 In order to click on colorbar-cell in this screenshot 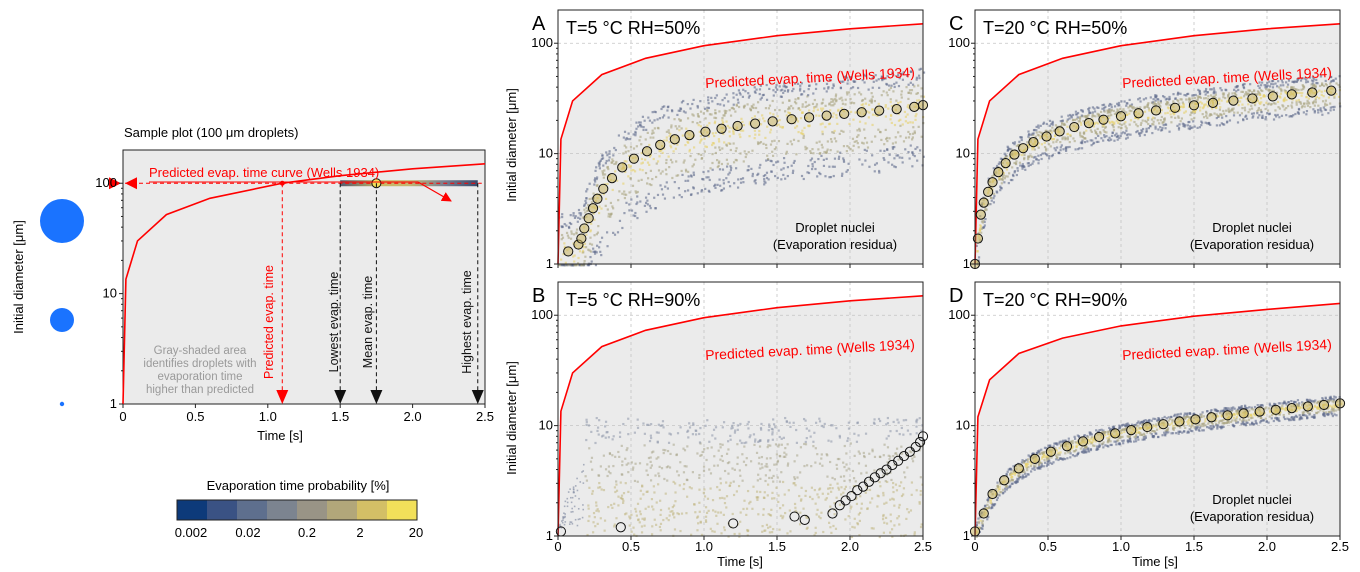, I will do `click(312, 510)`.